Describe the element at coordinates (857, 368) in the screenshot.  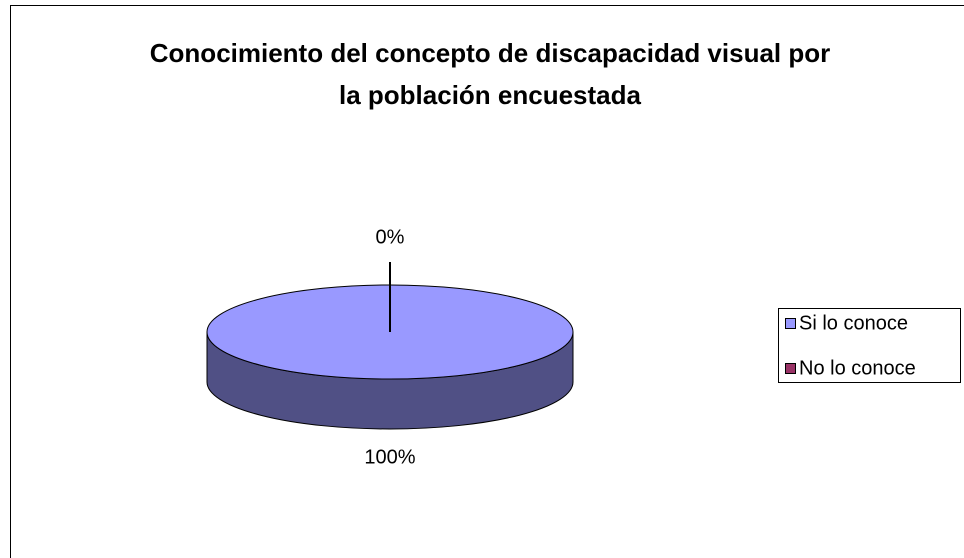
I see `legend-label: No lo conoce` at that location.